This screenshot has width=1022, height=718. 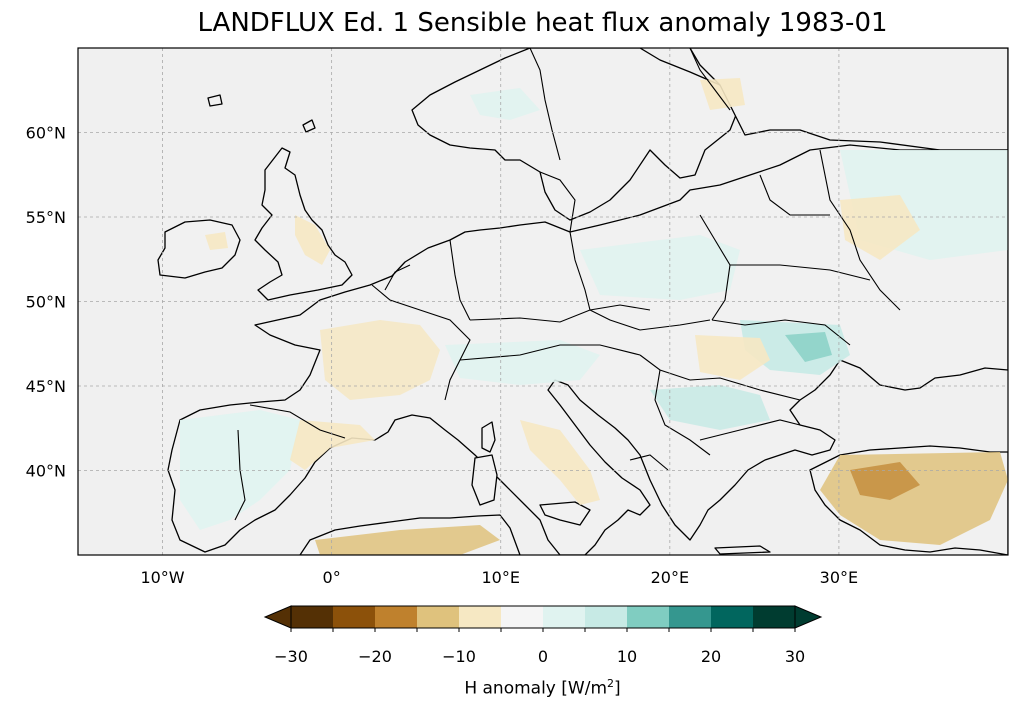 What do you see at coordinates (332, 577) in the screenshot?
I see `lon-tick-label: 0°` at bounding box center [332, 577].